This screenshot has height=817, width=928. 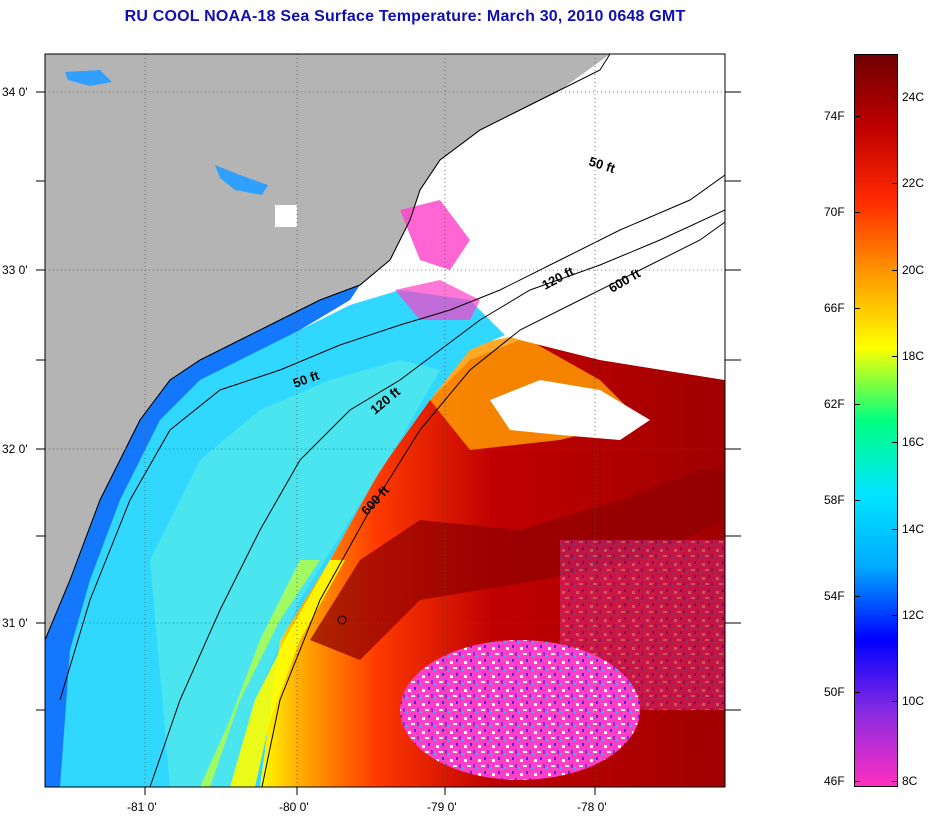 What do you see at coordinates (15, 92) in the screenshot?
I see `lat-label-34: 34 0'` at bounding box center [15, 92].